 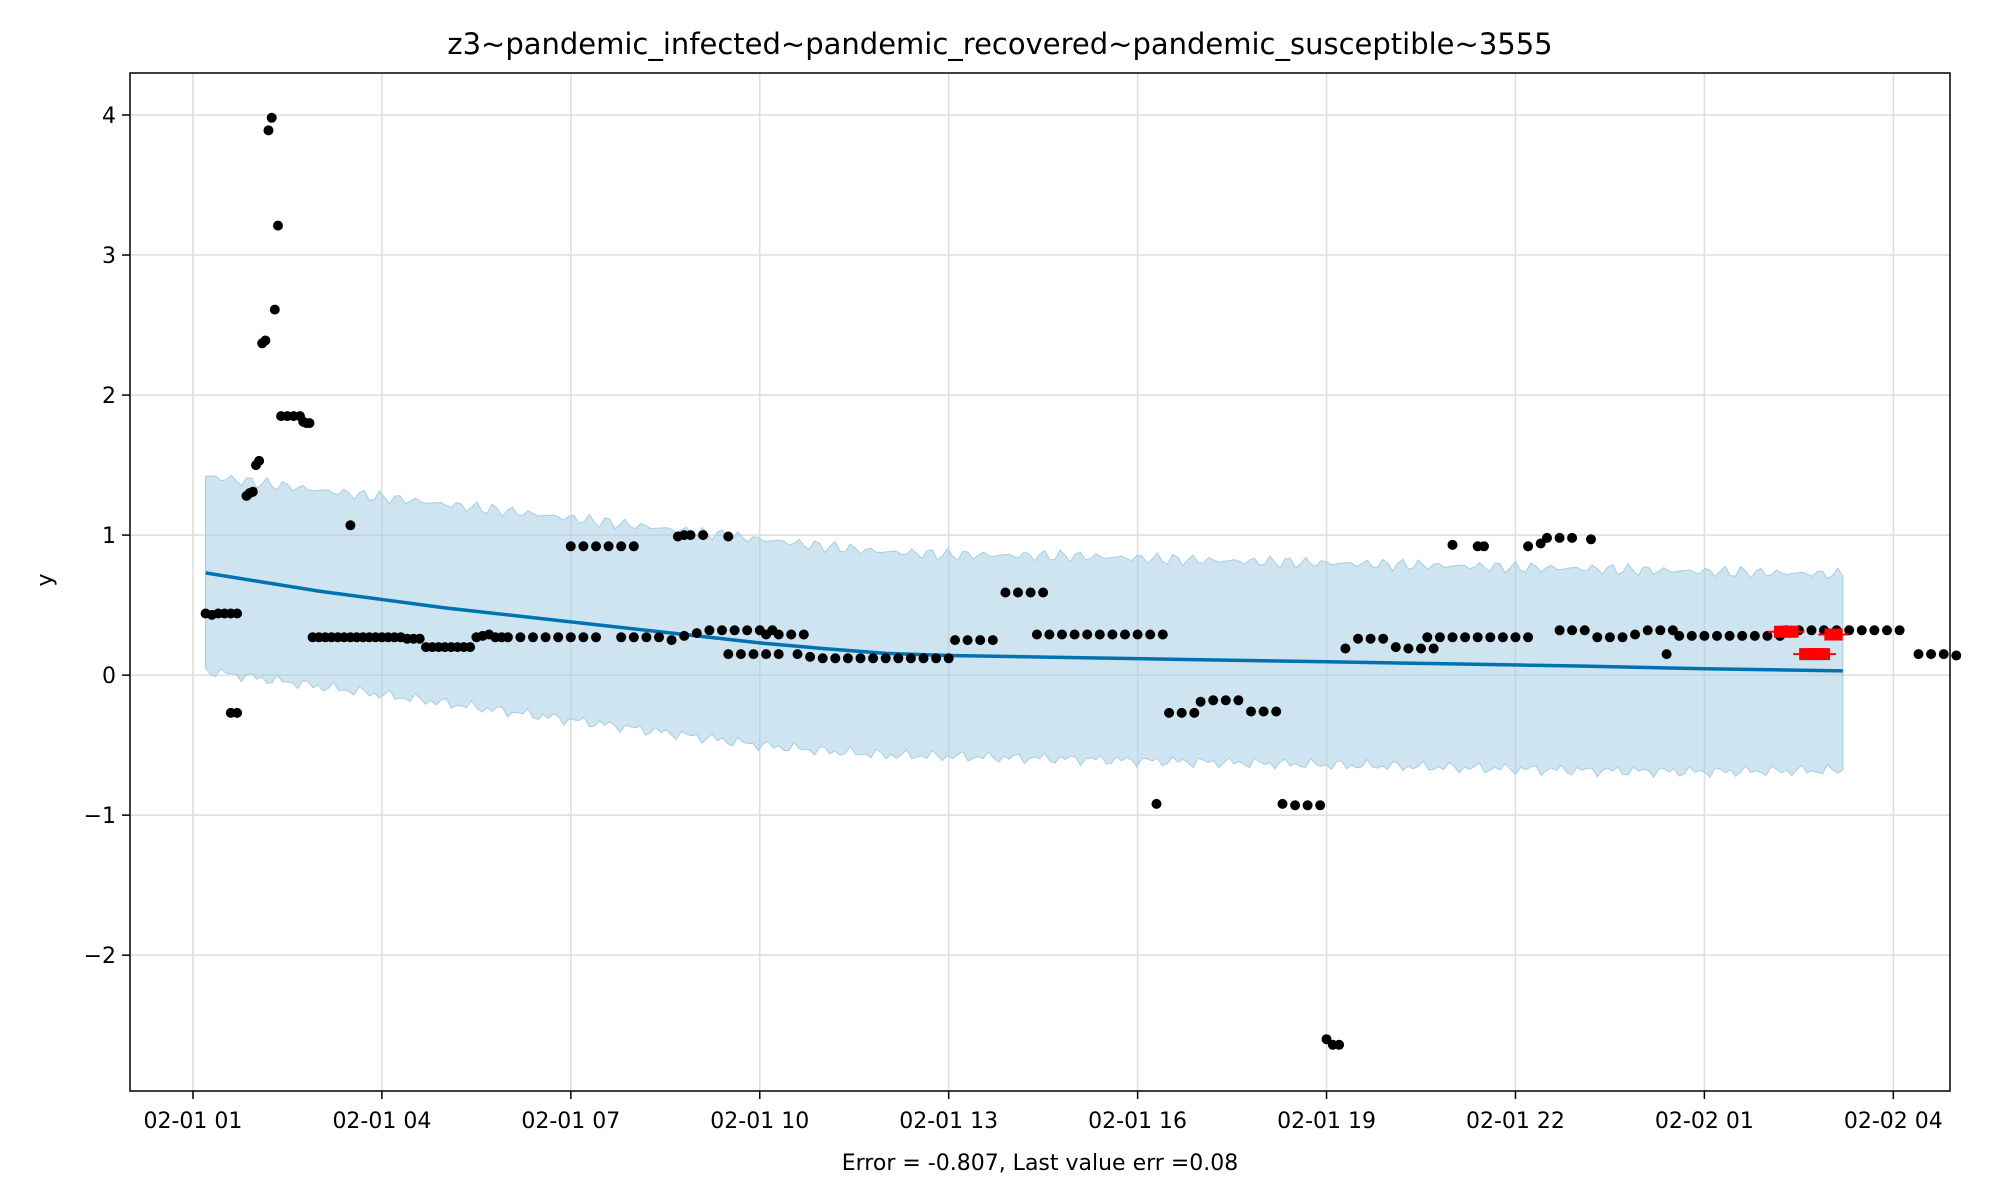 I want to click on x-tick-label: 02-01 19, so click(x=1326, y=1121).